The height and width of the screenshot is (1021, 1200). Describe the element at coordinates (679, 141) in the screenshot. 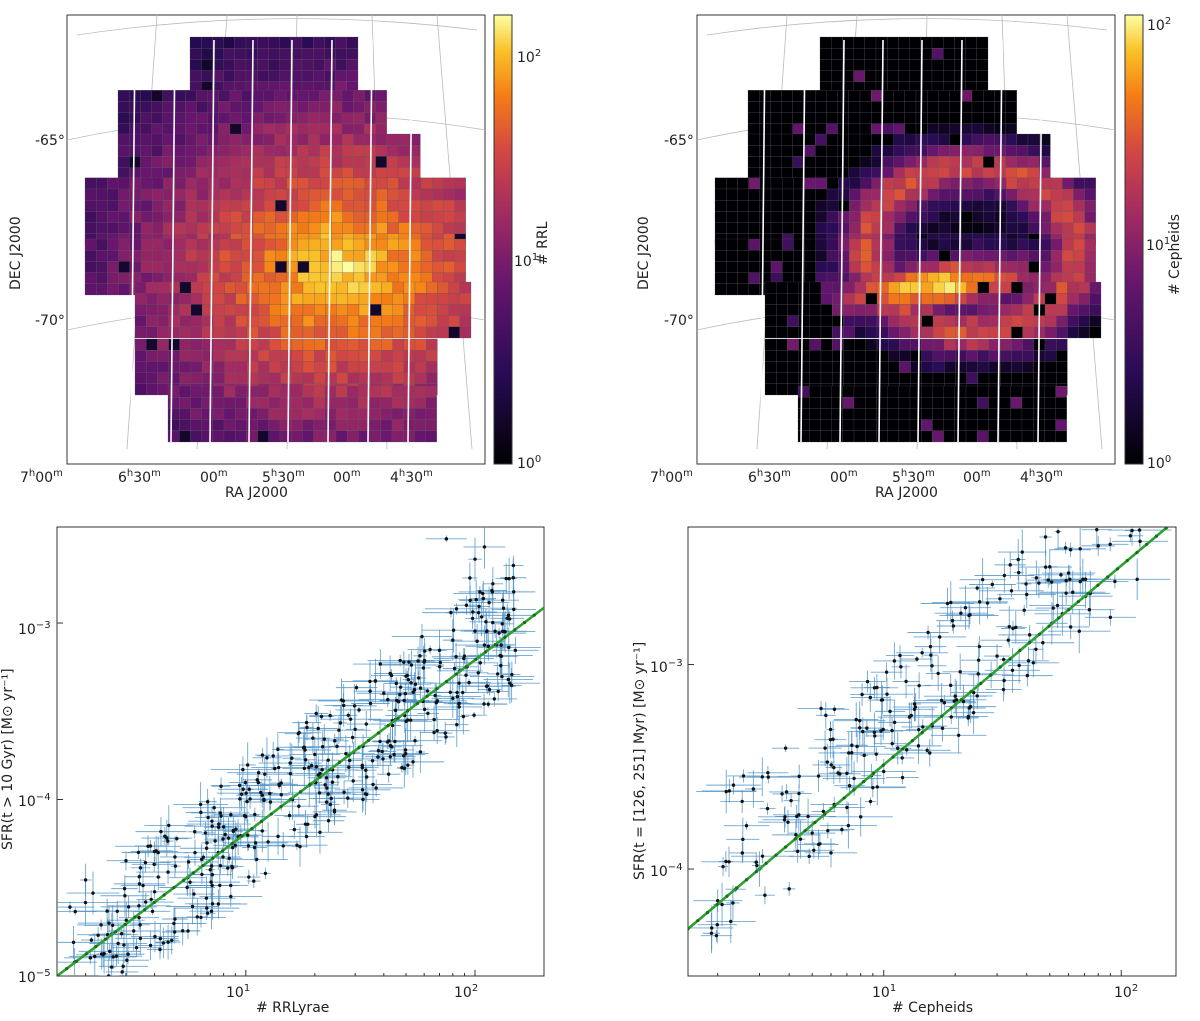

I see `ytick-right-65: -65°` at that location.